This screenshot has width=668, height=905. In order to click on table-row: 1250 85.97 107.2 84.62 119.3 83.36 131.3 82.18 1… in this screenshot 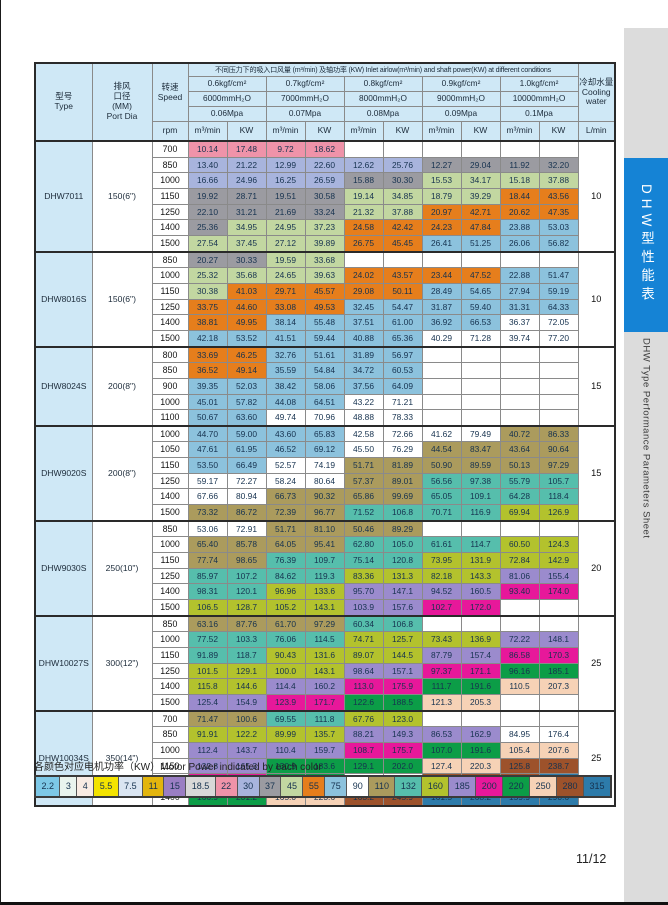, I will do `click(325, 576)`.